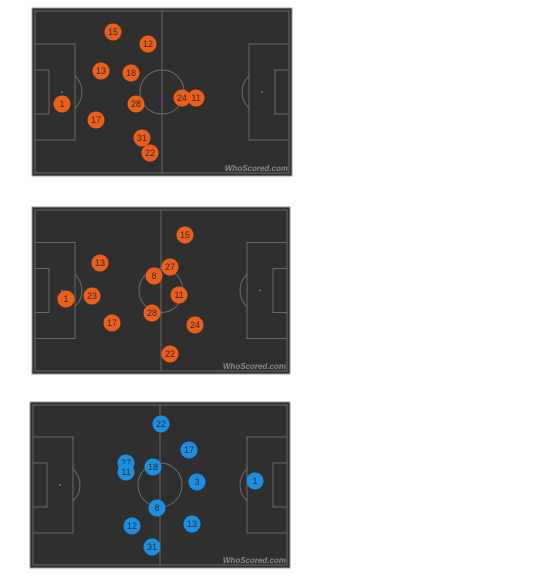 This screenshot has height=579, width=554. I want to click on player-marker: 15, so click(185, 235).